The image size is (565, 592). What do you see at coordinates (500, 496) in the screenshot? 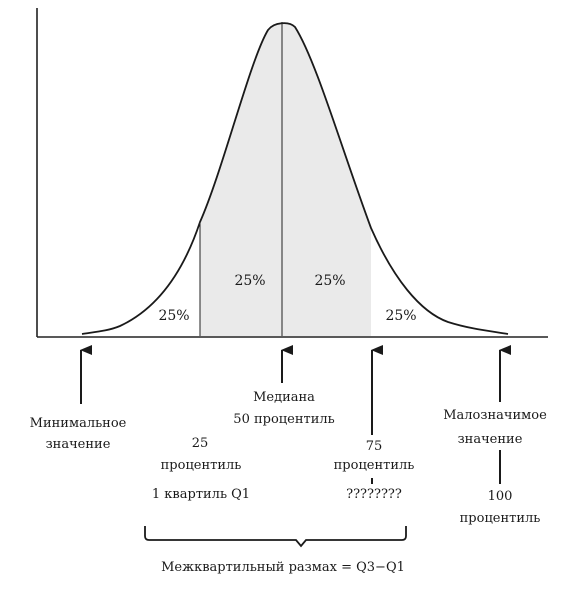
I see `p100-label-number: 100` at bounding box center [500, 496].